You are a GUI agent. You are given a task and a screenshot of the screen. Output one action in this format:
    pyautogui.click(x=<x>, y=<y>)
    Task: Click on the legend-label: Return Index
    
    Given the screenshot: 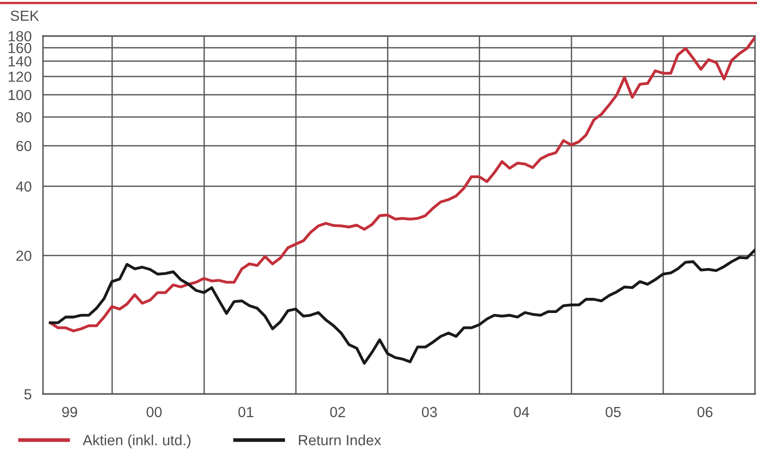 What is the action you would take?
    pyautogui.click(x=340, y=440)
    